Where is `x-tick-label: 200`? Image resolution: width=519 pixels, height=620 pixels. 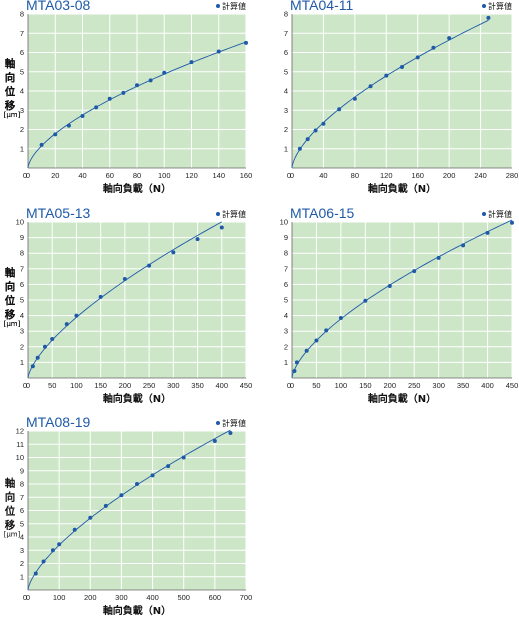 x-tick-label: 200 is located at coordinates (90, 597).